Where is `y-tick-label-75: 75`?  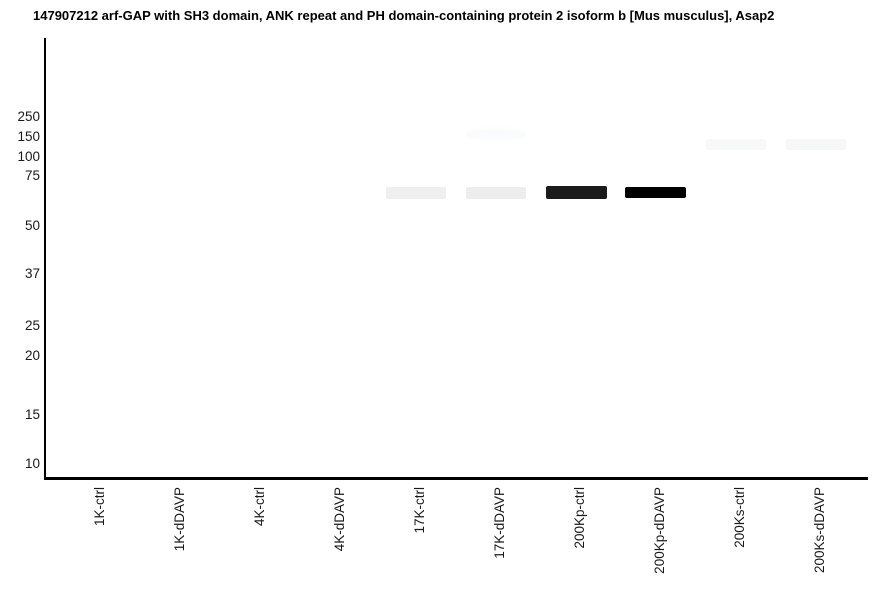 y-tick-label-75: 75 is located at coordinates (32, 175).